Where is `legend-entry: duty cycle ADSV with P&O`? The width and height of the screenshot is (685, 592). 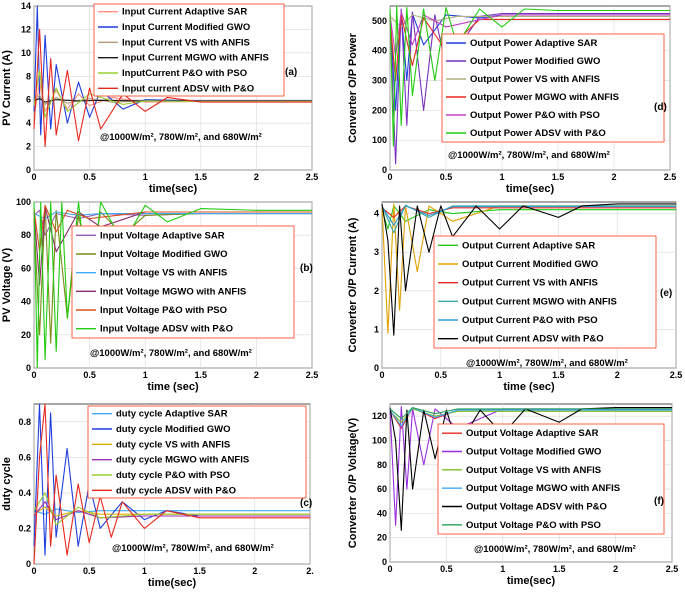 legend-entry: duty cycle ADSV with P&O is located at coordinates (176, 490).